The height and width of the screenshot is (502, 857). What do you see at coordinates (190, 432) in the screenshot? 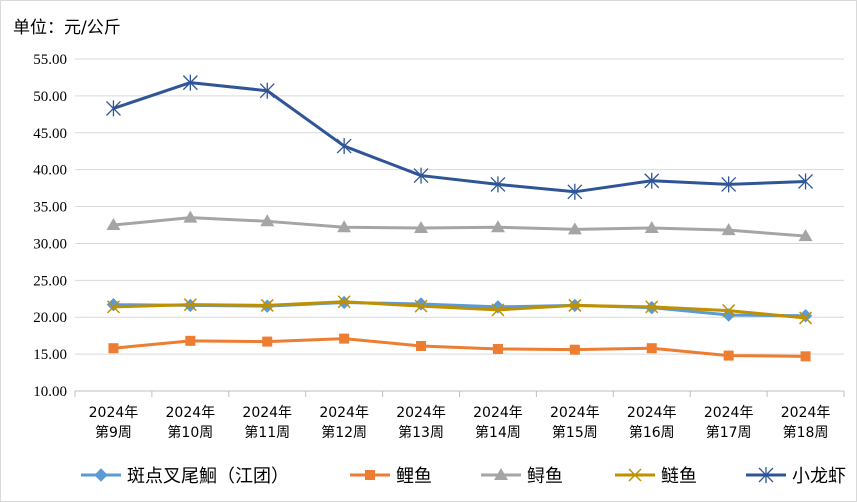
I see `x-tick-label-line: 第10周` at bounding box center [190, 432].